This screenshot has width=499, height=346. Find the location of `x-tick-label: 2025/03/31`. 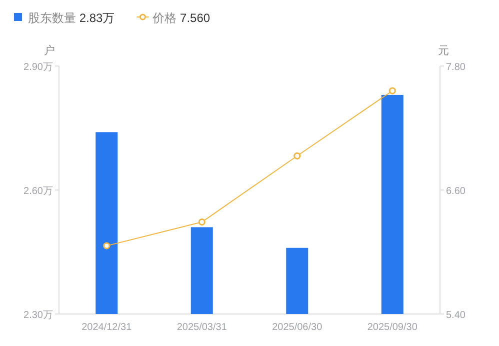

x-tick-label: 2025/03/31 is located at coordinates (202, 327).